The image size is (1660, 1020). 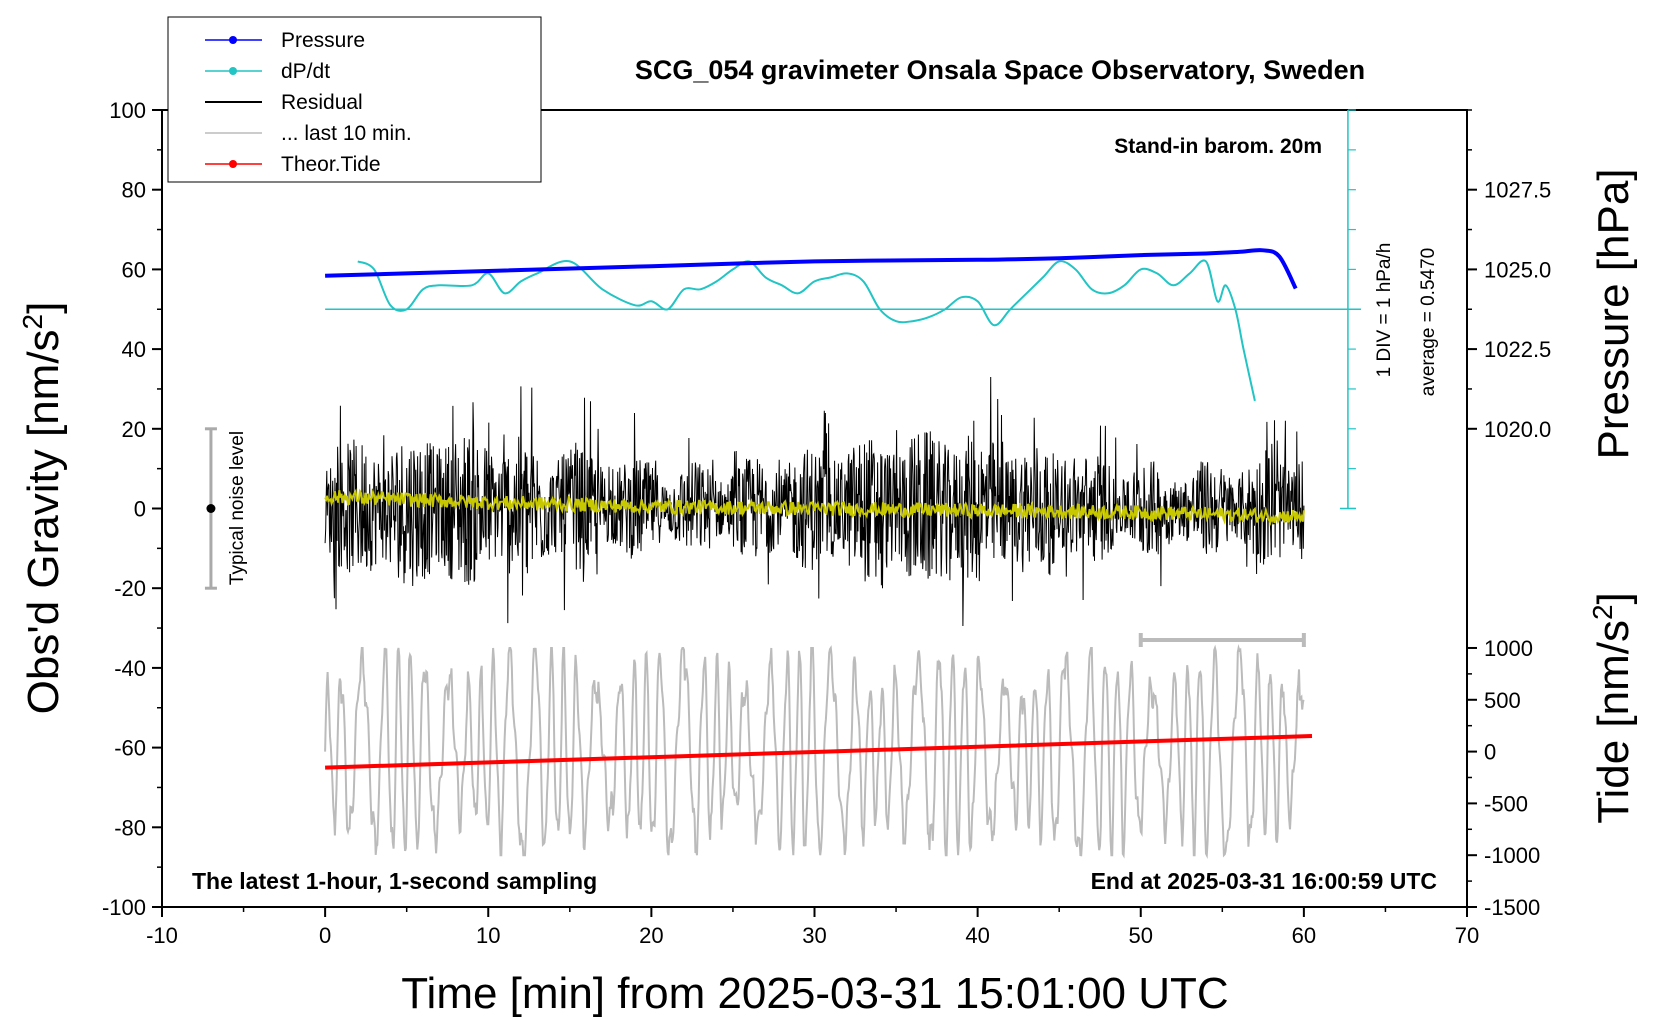 I want to click on y-tick-label: 60, so click(x=134, y=269).